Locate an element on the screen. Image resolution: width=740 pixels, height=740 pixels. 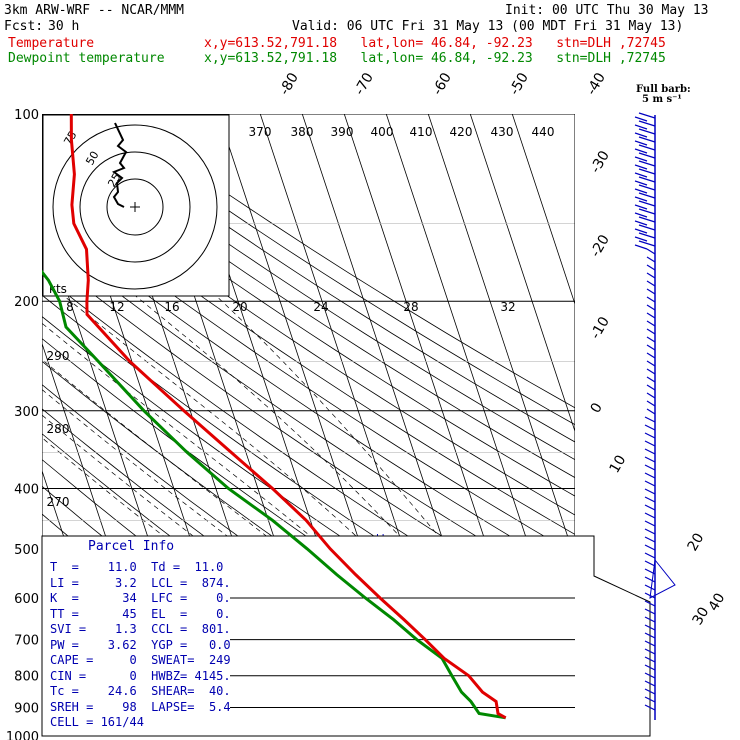
pressure-label: 900 is located at coordinates (26, 709).